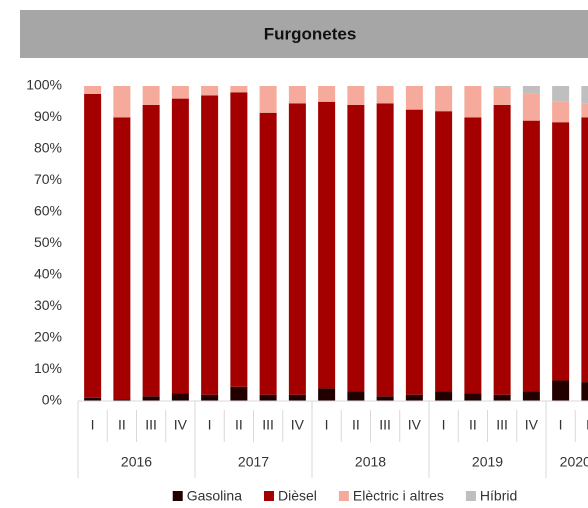 The image size is (588, 508). I want to click on y-tick-label: 100%, so click(44, 85).